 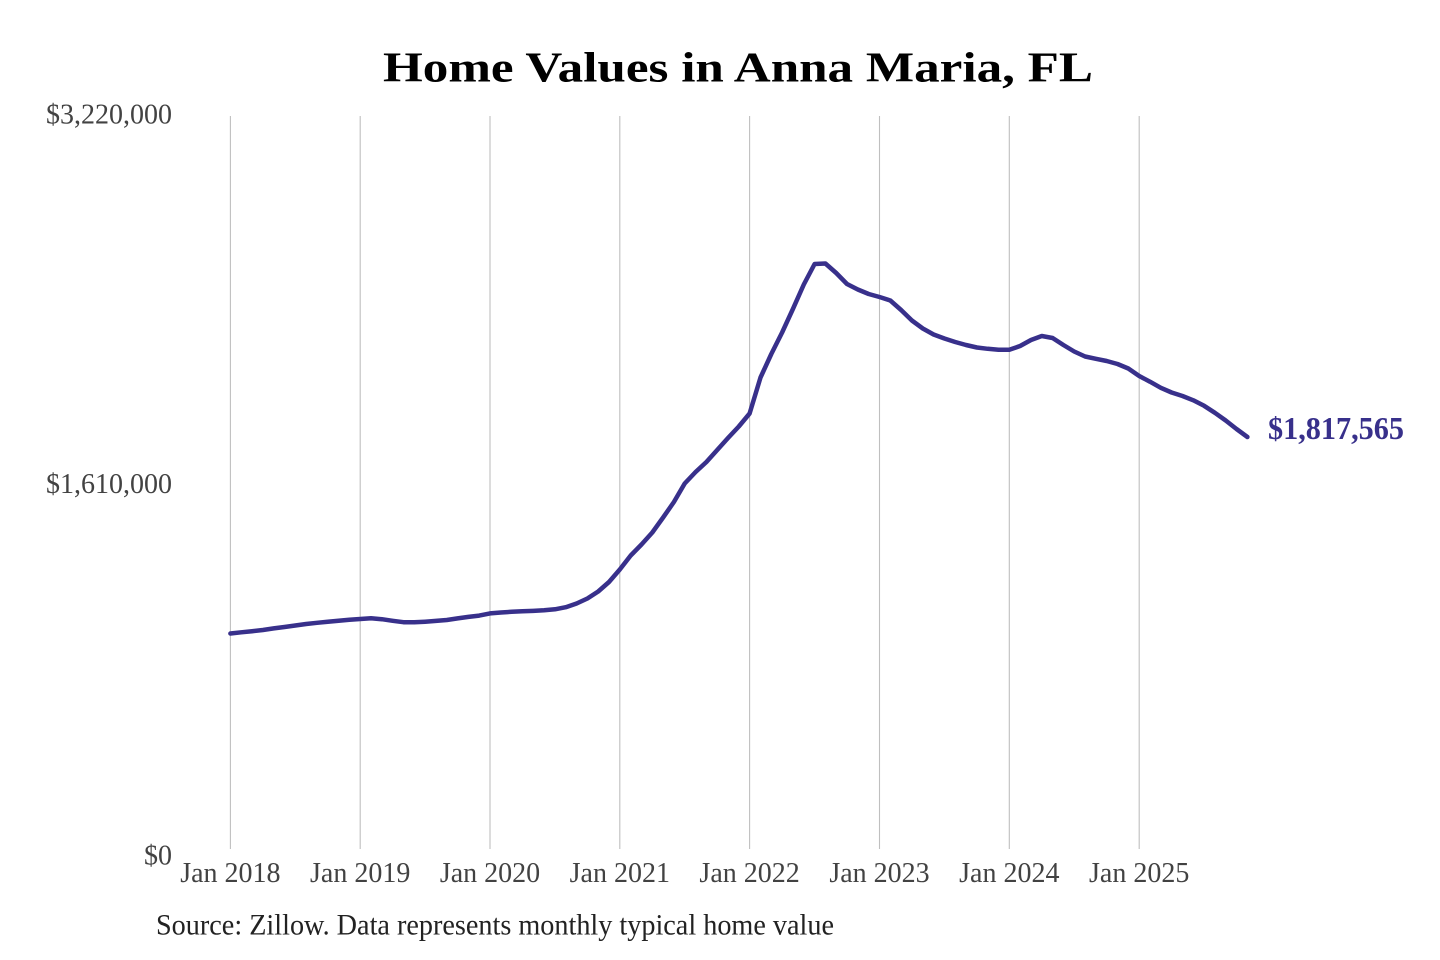 What do you see at coordinates (490, 873) in the screenshot?
I see `svg-text: Jan 2020` at bounding box center [490, 873].